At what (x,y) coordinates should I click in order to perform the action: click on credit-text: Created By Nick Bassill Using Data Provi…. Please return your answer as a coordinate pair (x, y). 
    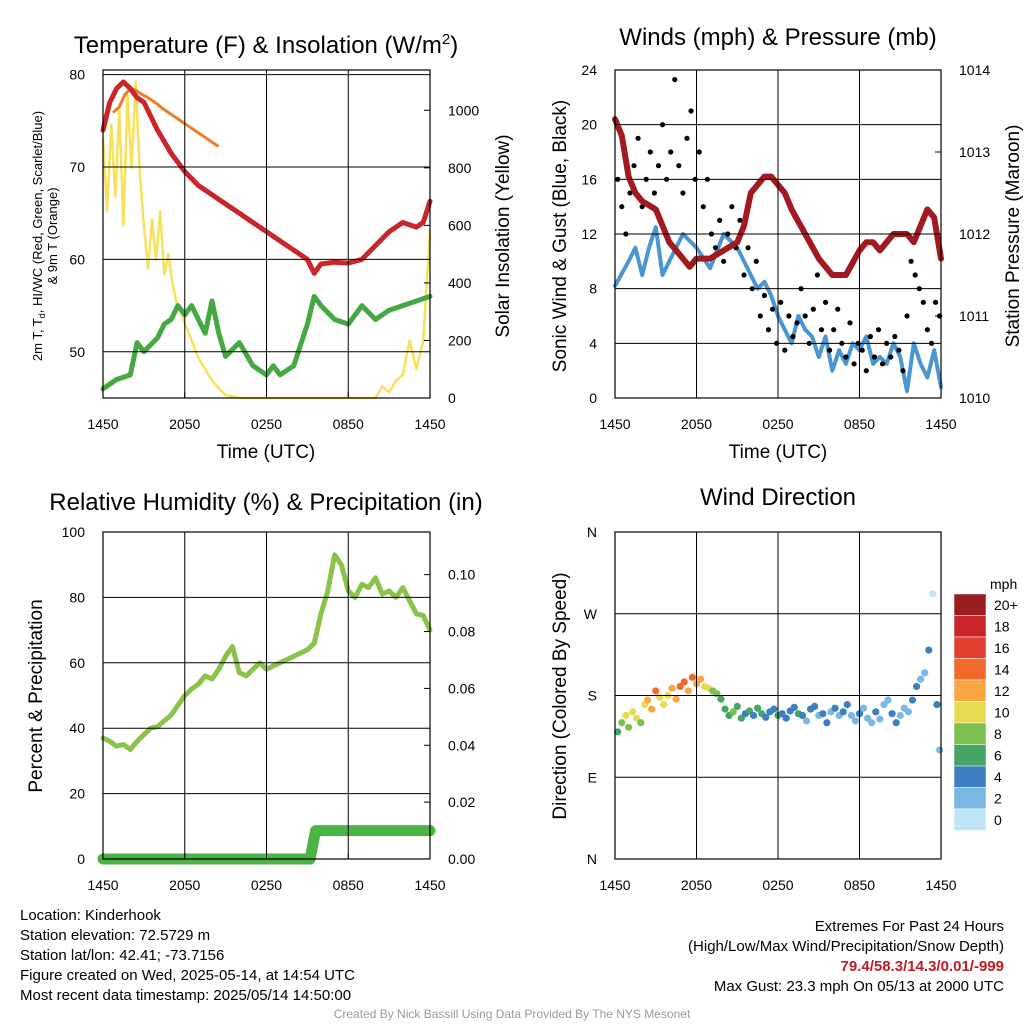
    Looking at the image, I should click on (512, 1014).